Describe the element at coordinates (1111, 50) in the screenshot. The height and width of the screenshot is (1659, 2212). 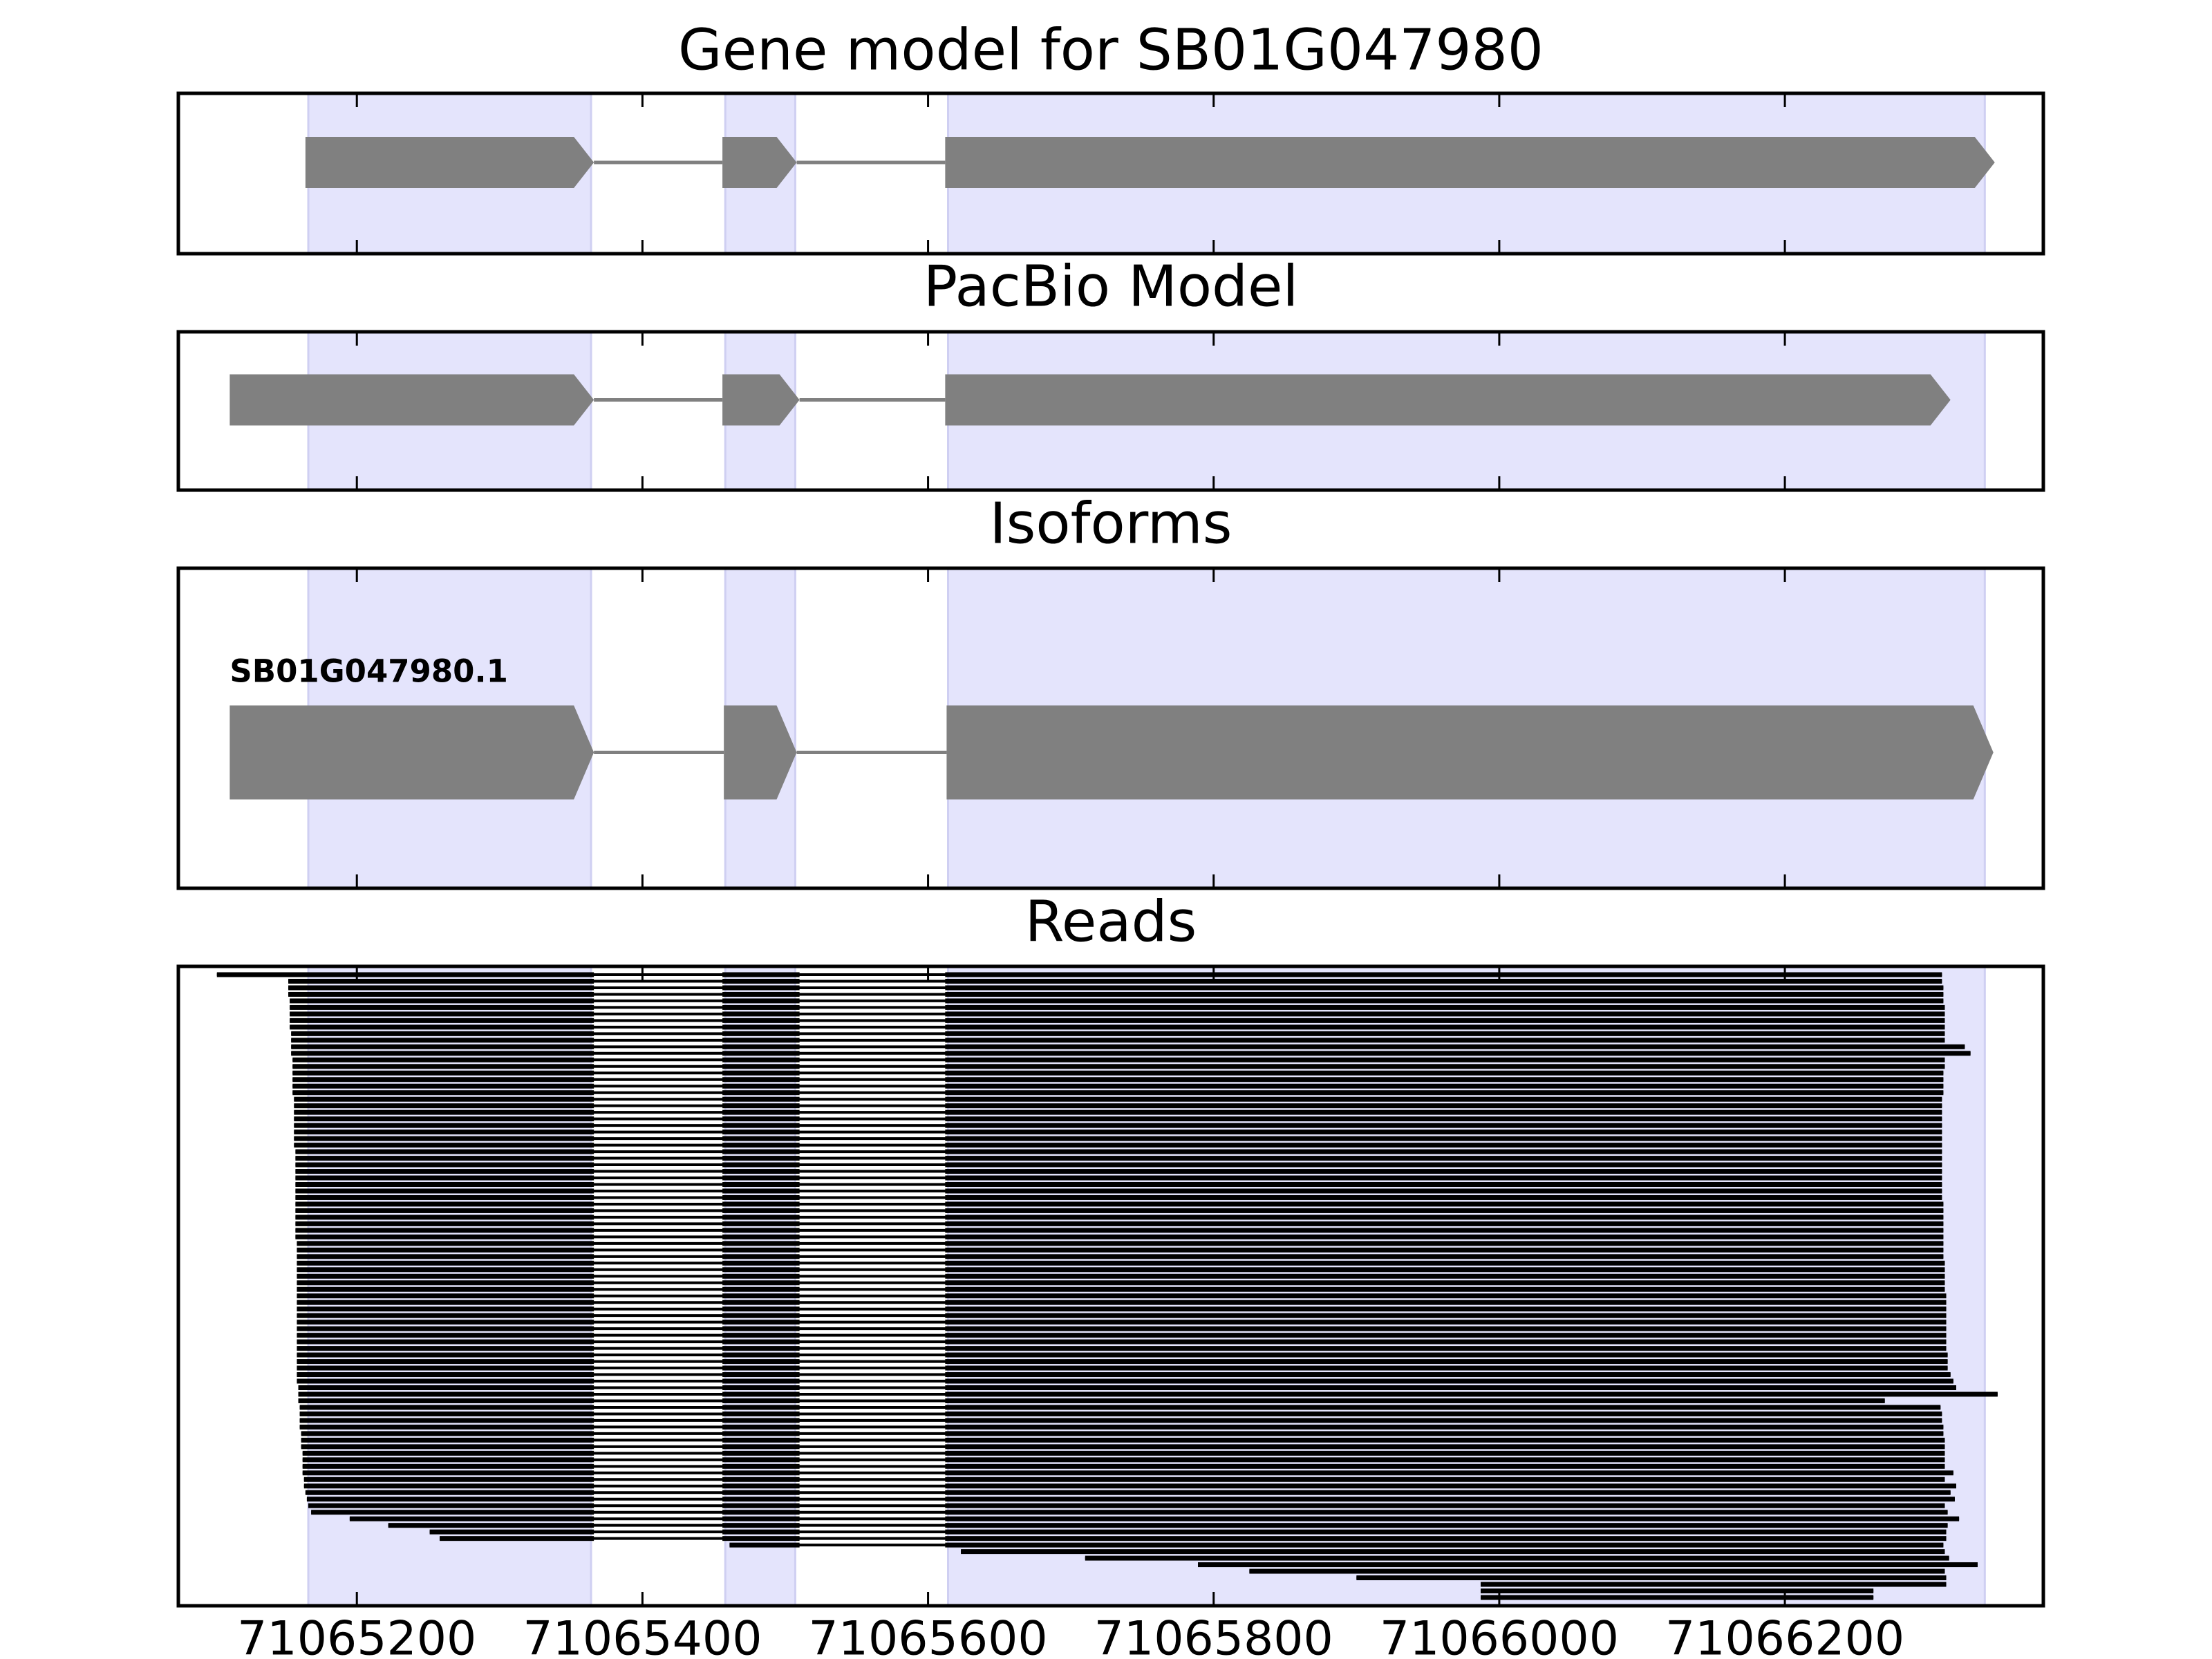
I see `panel-title: Gene model for SB01G047980` at that location.